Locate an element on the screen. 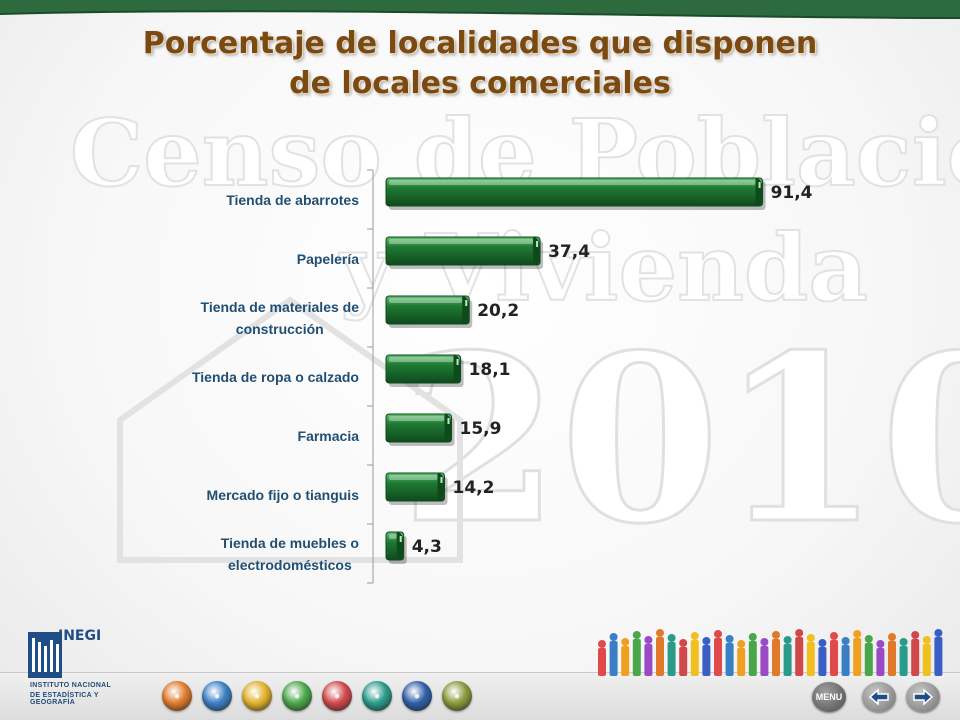 This screenshot has height=720, width=960. migration-icon: ● is located at coordinates (417, 696).